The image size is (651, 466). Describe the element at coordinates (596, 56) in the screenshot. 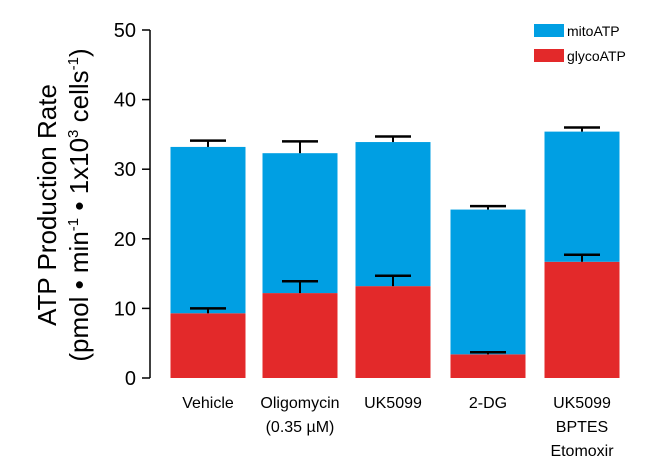

I see `legend-label-glycoATP: glycoATP` at that location.